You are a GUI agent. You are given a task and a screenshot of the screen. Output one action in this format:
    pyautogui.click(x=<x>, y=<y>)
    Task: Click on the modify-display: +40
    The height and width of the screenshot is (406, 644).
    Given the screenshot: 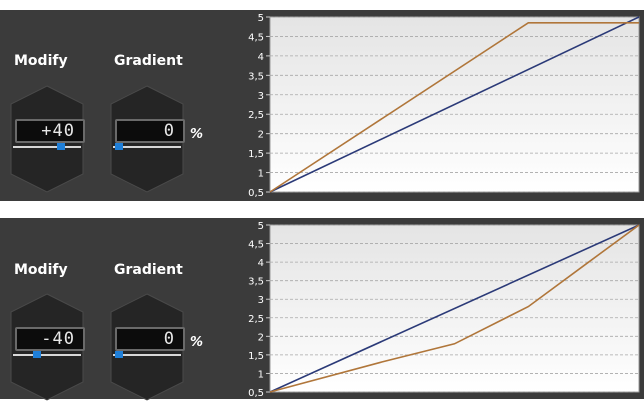 What is the action you would take?
    pyautogui.click(x=50, y=131)
    